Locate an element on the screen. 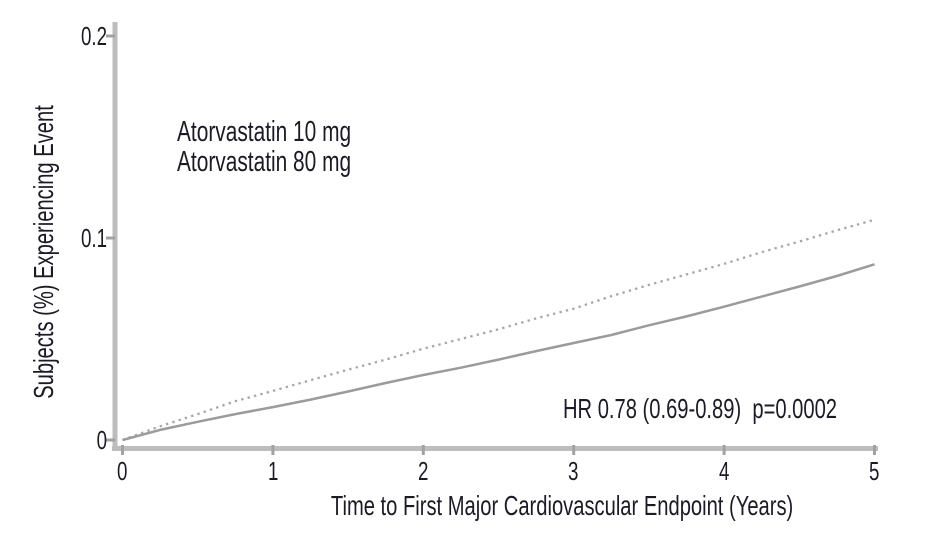 This screenshot has height=534, width=946. x-tick-label-text: 2 is located at coordinates (423, 471).